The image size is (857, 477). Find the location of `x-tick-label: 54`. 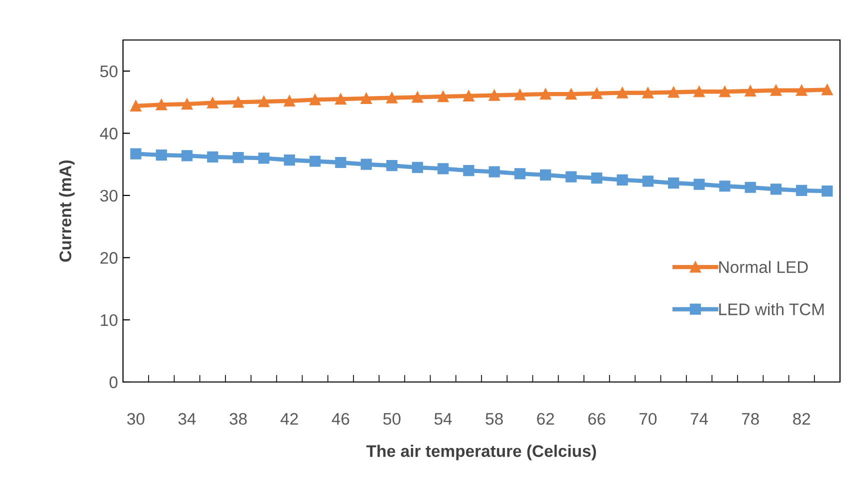

x-tick-label: 54 is located at coordinates (443, 419).